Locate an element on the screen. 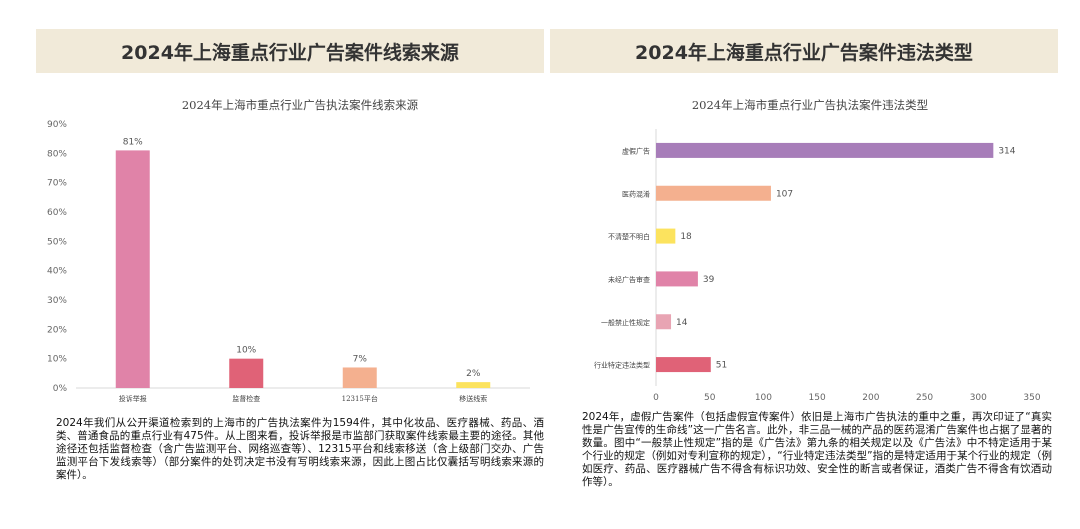 The width and height of the screenshot is (1080, 529). y-tick-label: 50% is located at coordinates (57, 242).